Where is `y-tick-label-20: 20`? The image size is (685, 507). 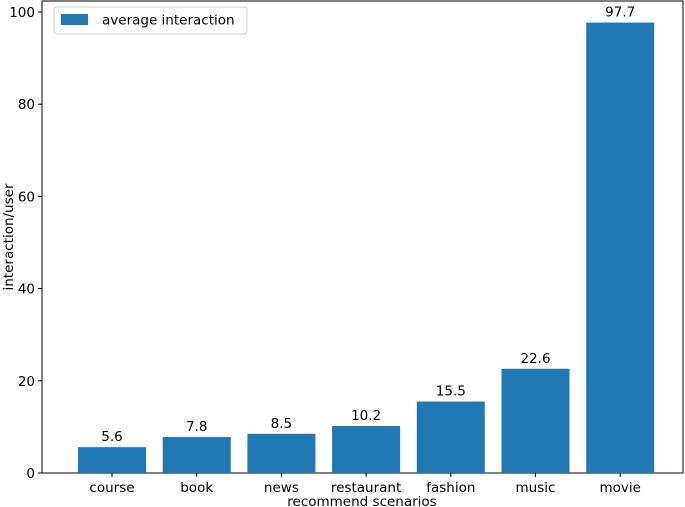 y-tick-label-20: 20 is located at coordinates (26, 382).